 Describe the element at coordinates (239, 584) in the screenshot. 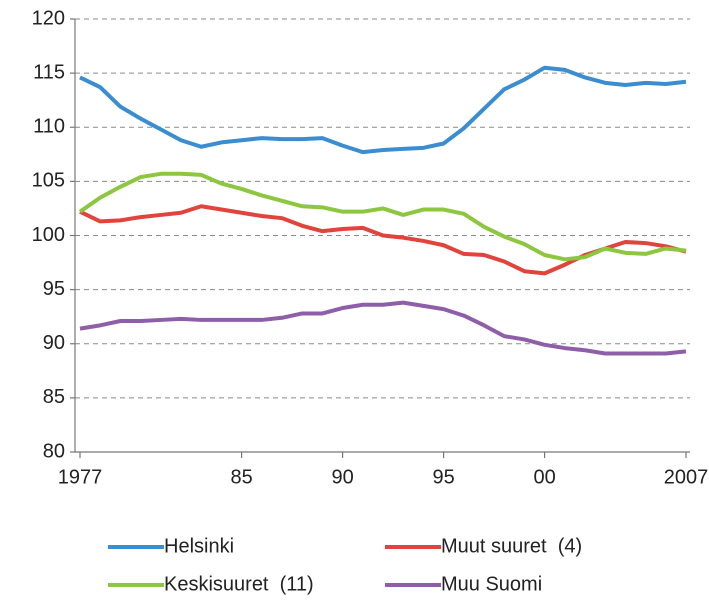

I see `legend-label: Keskisuuret (11)` at that location.